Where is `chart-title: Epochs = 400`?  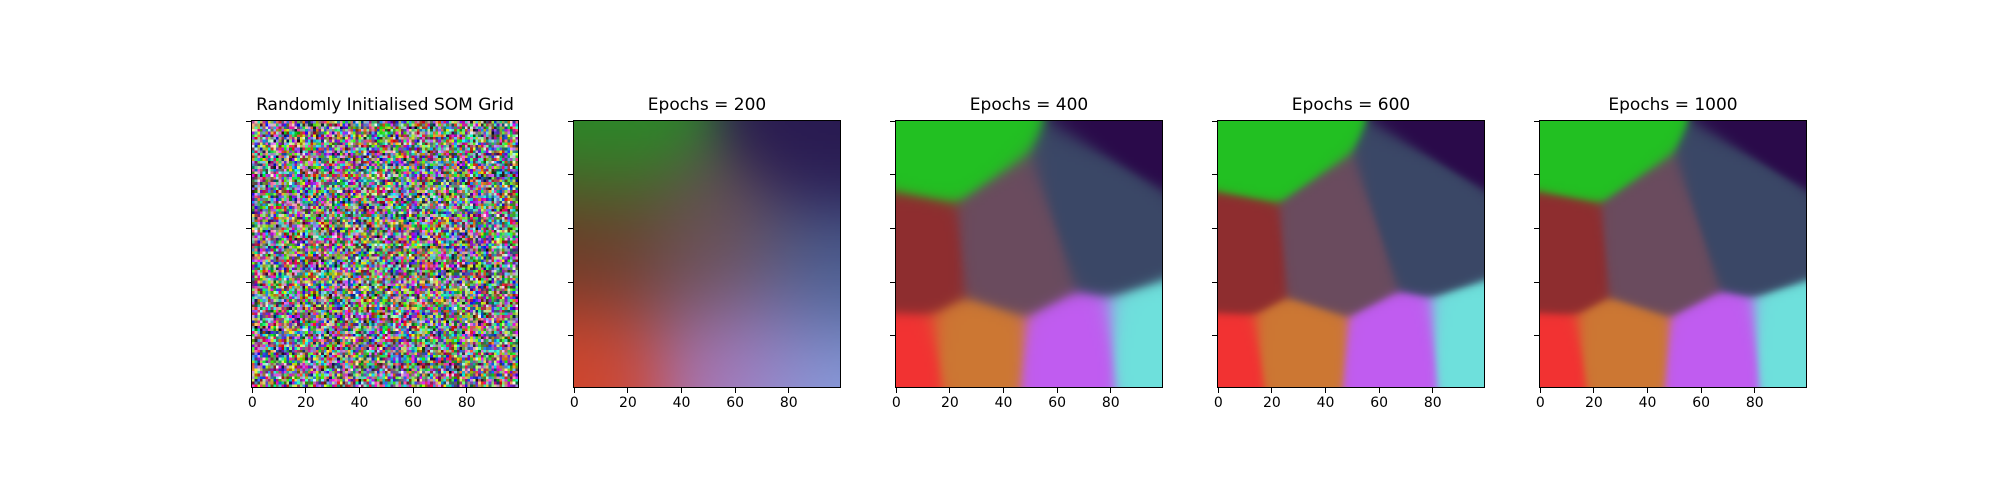
chart-title: Epochs = 400 is located at coordinates (1029, 105).